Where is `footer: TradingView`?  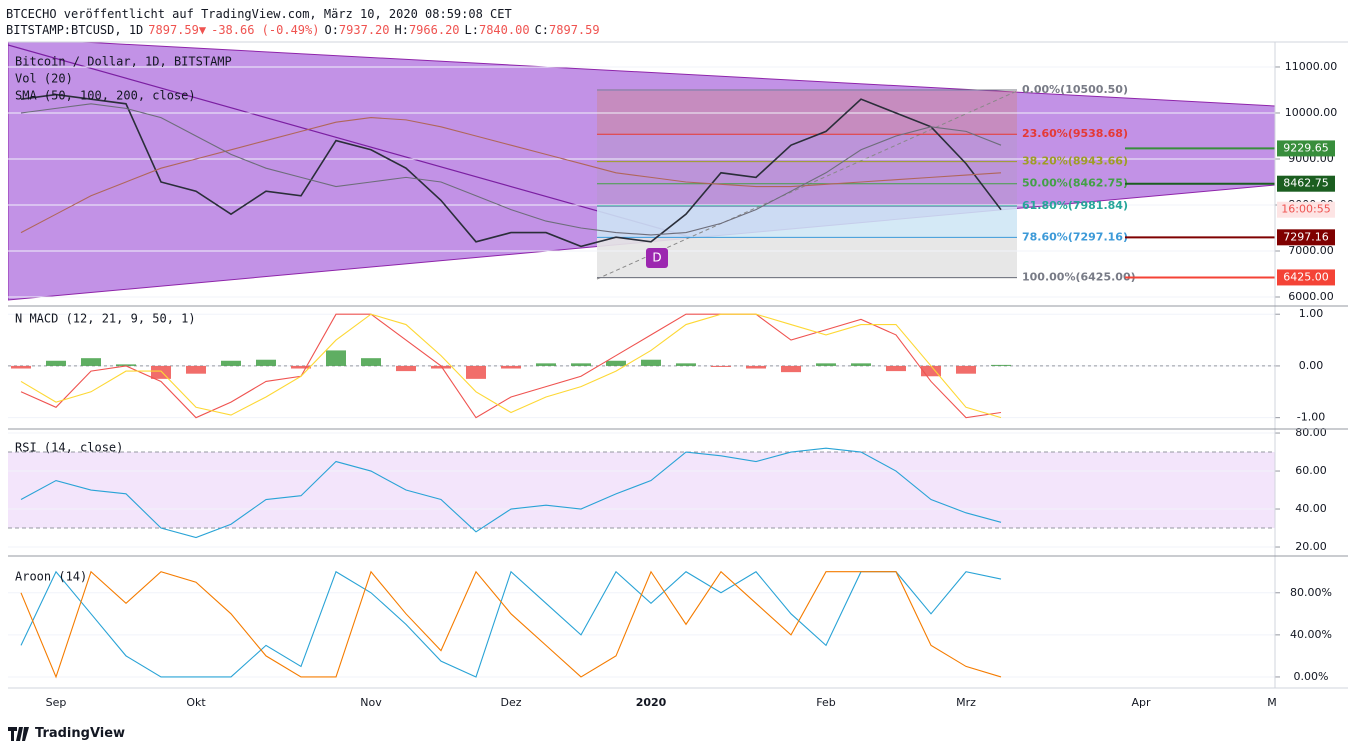 footer: TradingView is located at coordinates (66, 733).